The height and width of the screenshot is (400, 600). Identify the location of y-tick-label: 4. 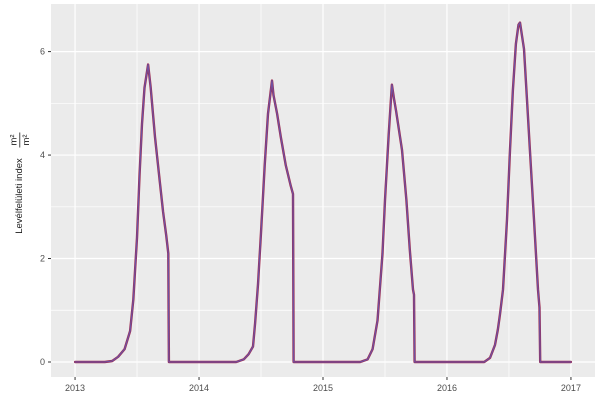
(42, 155).